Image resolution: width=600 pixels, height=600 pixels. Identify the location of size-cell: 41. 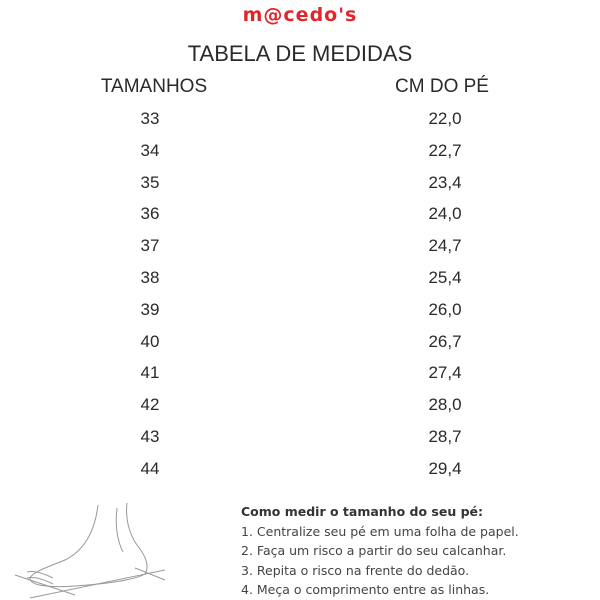
(150, 373).